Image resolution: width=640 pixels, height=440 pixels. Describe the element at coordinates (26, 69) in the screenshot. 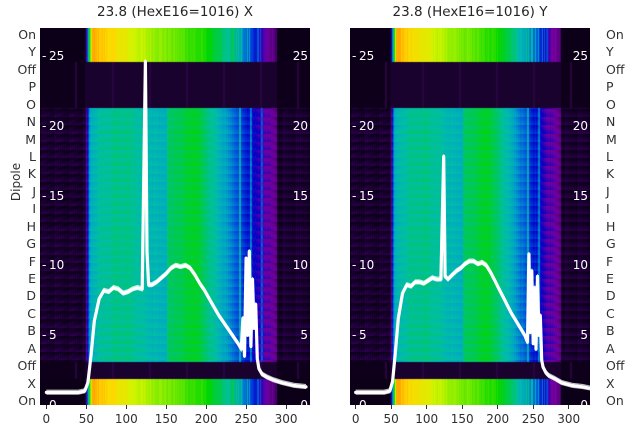

I see `category-tick-left-off-2: Off` at that location.